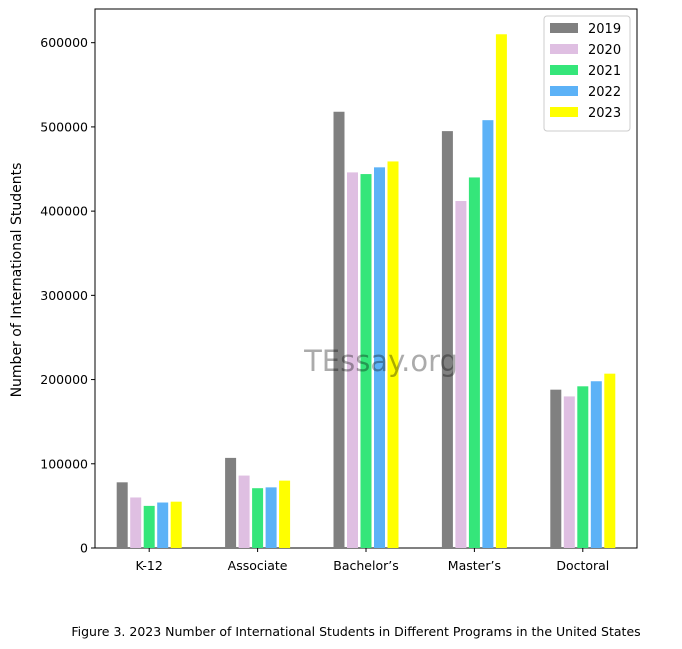 The width and height of the screenshot is (682, 649). I want to click on watermark: TEssay.org, so click(380, 361).